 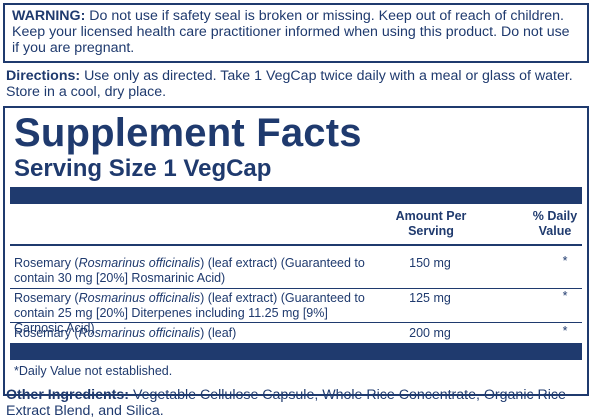 I want to click on amount-1: 150 mg, so click(x=430, y=263).